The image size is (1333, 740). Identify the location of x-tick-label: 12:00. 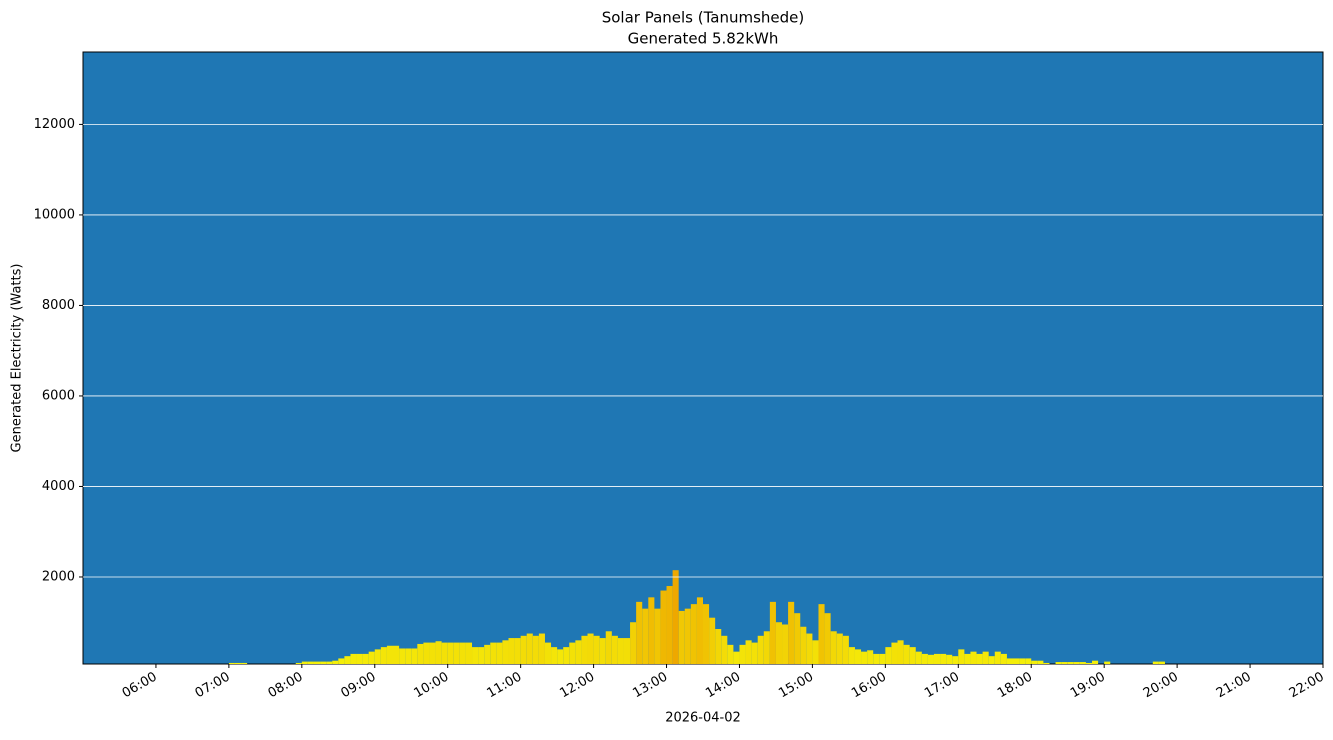
(577, 686).